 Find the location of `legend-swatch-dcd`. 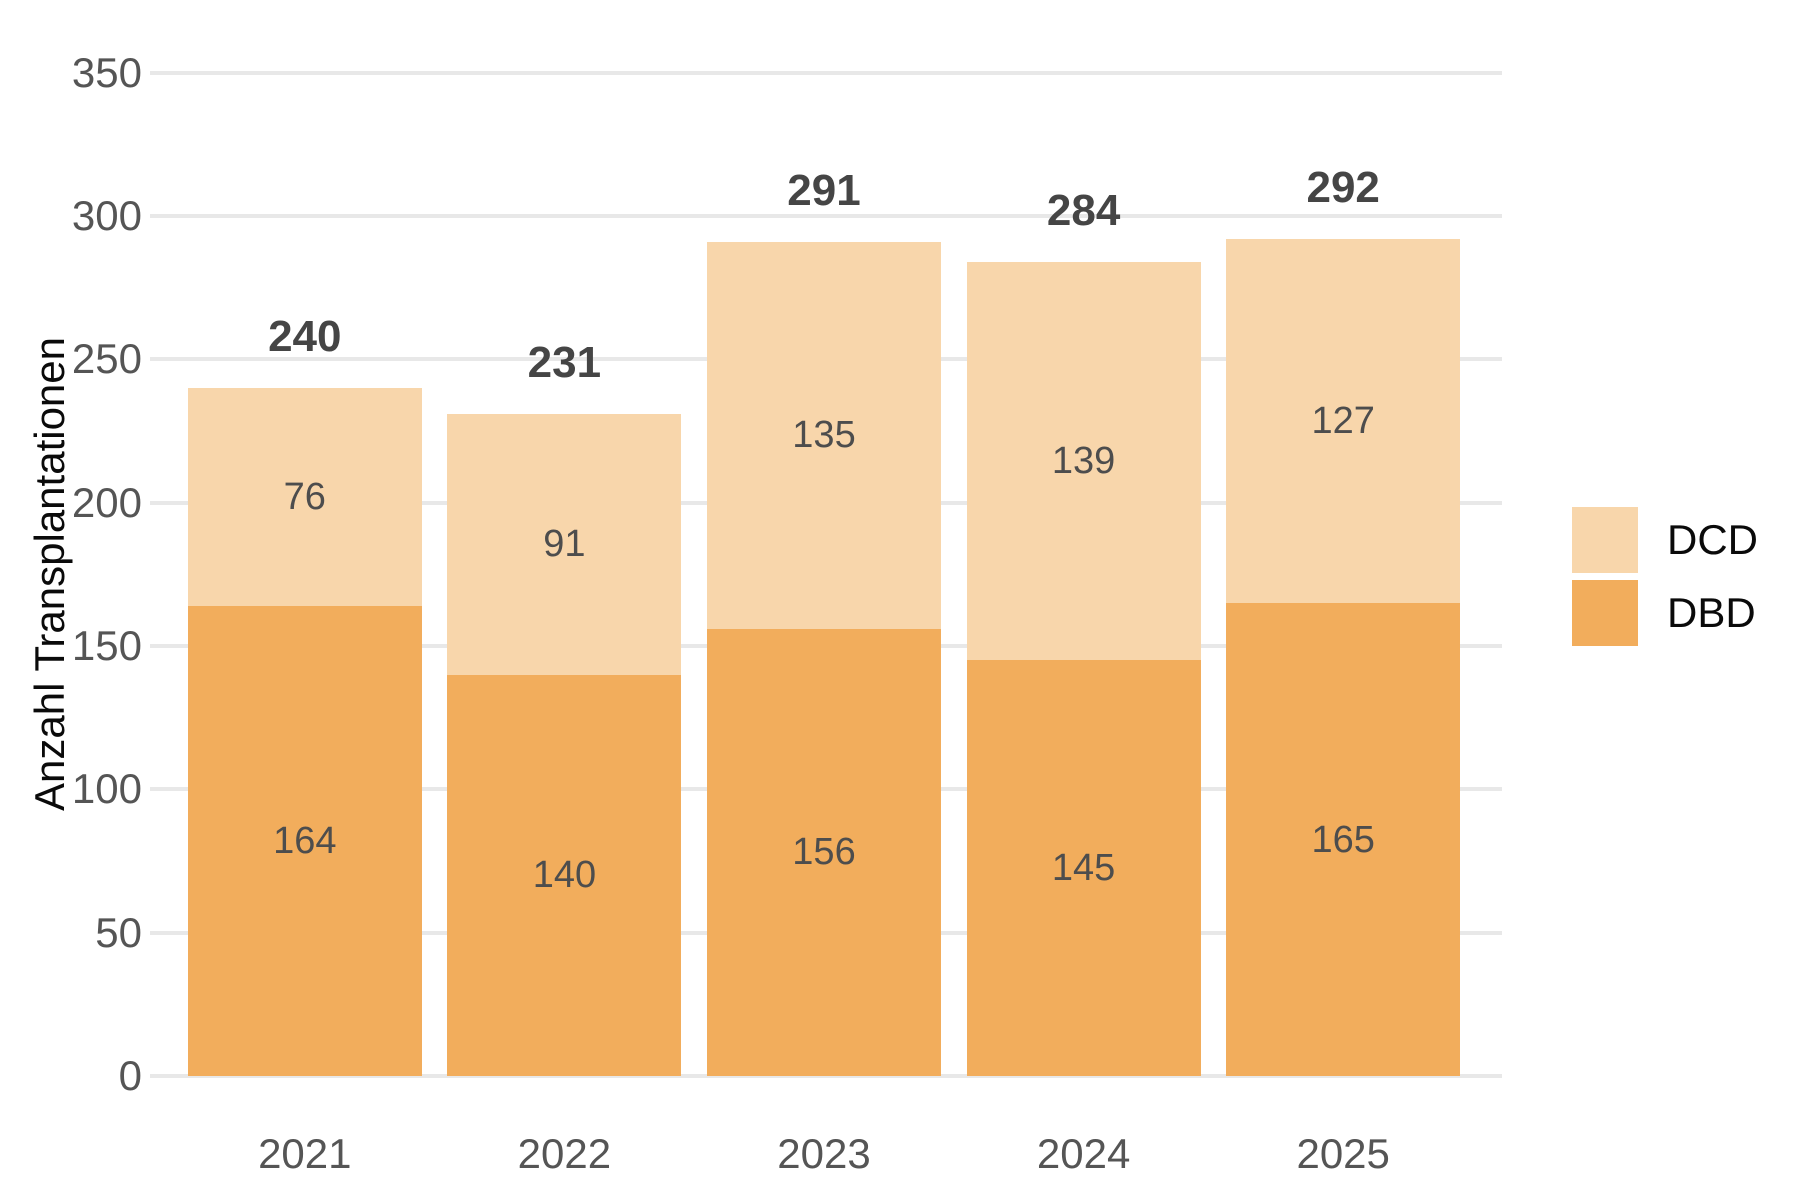

legend-swatch-dcd is located at coordinates (1605, 540).